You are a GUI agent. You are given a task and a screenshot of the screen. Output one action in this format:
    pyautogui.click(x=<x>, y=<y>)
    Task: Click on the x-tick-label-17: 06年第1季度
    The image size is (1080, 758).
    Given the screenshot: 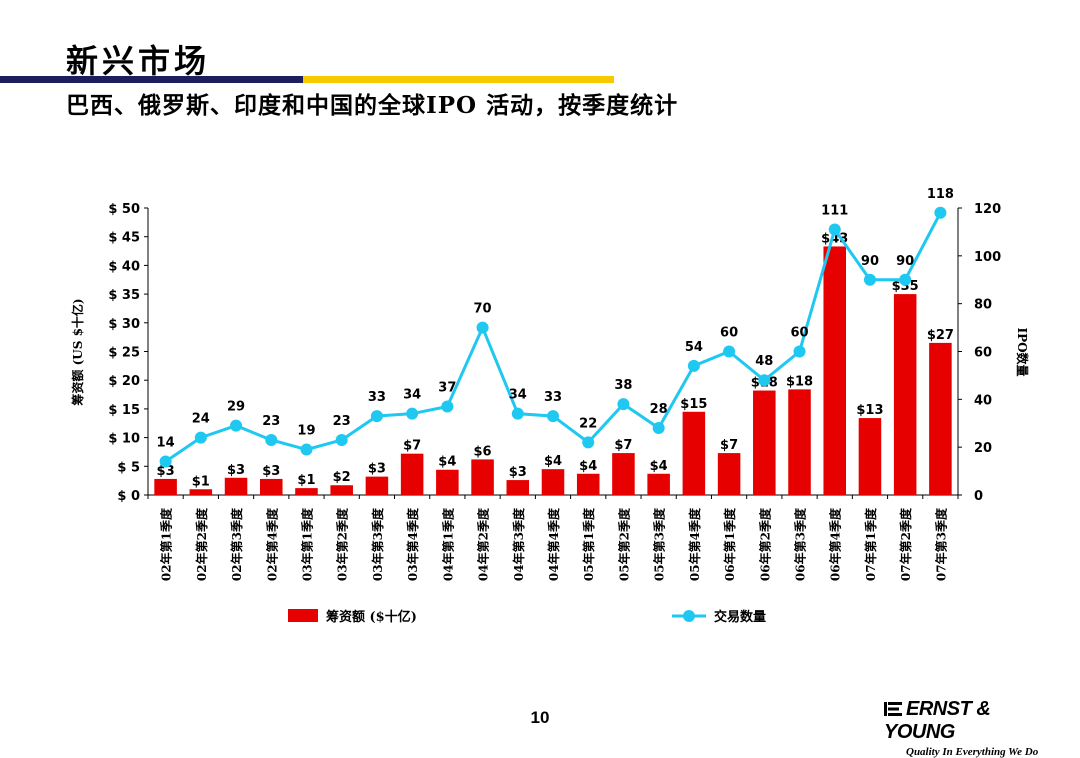 What is the action you would take?
    pyautogui.click(x=729, y=544)
    